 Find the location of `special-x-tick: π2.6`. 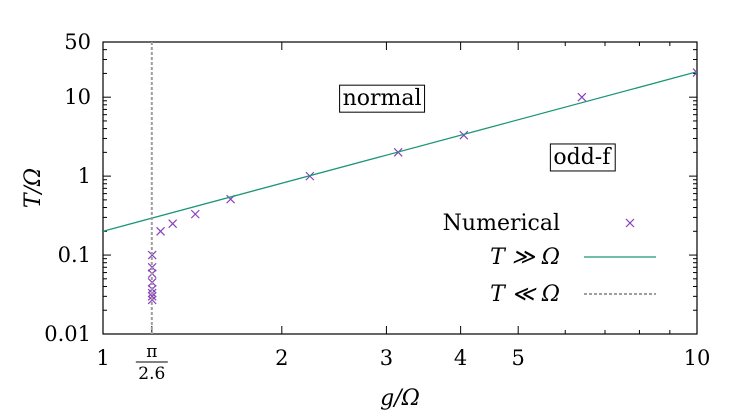

special-x-tick: π2.6 is located at coordinates (151, 355).